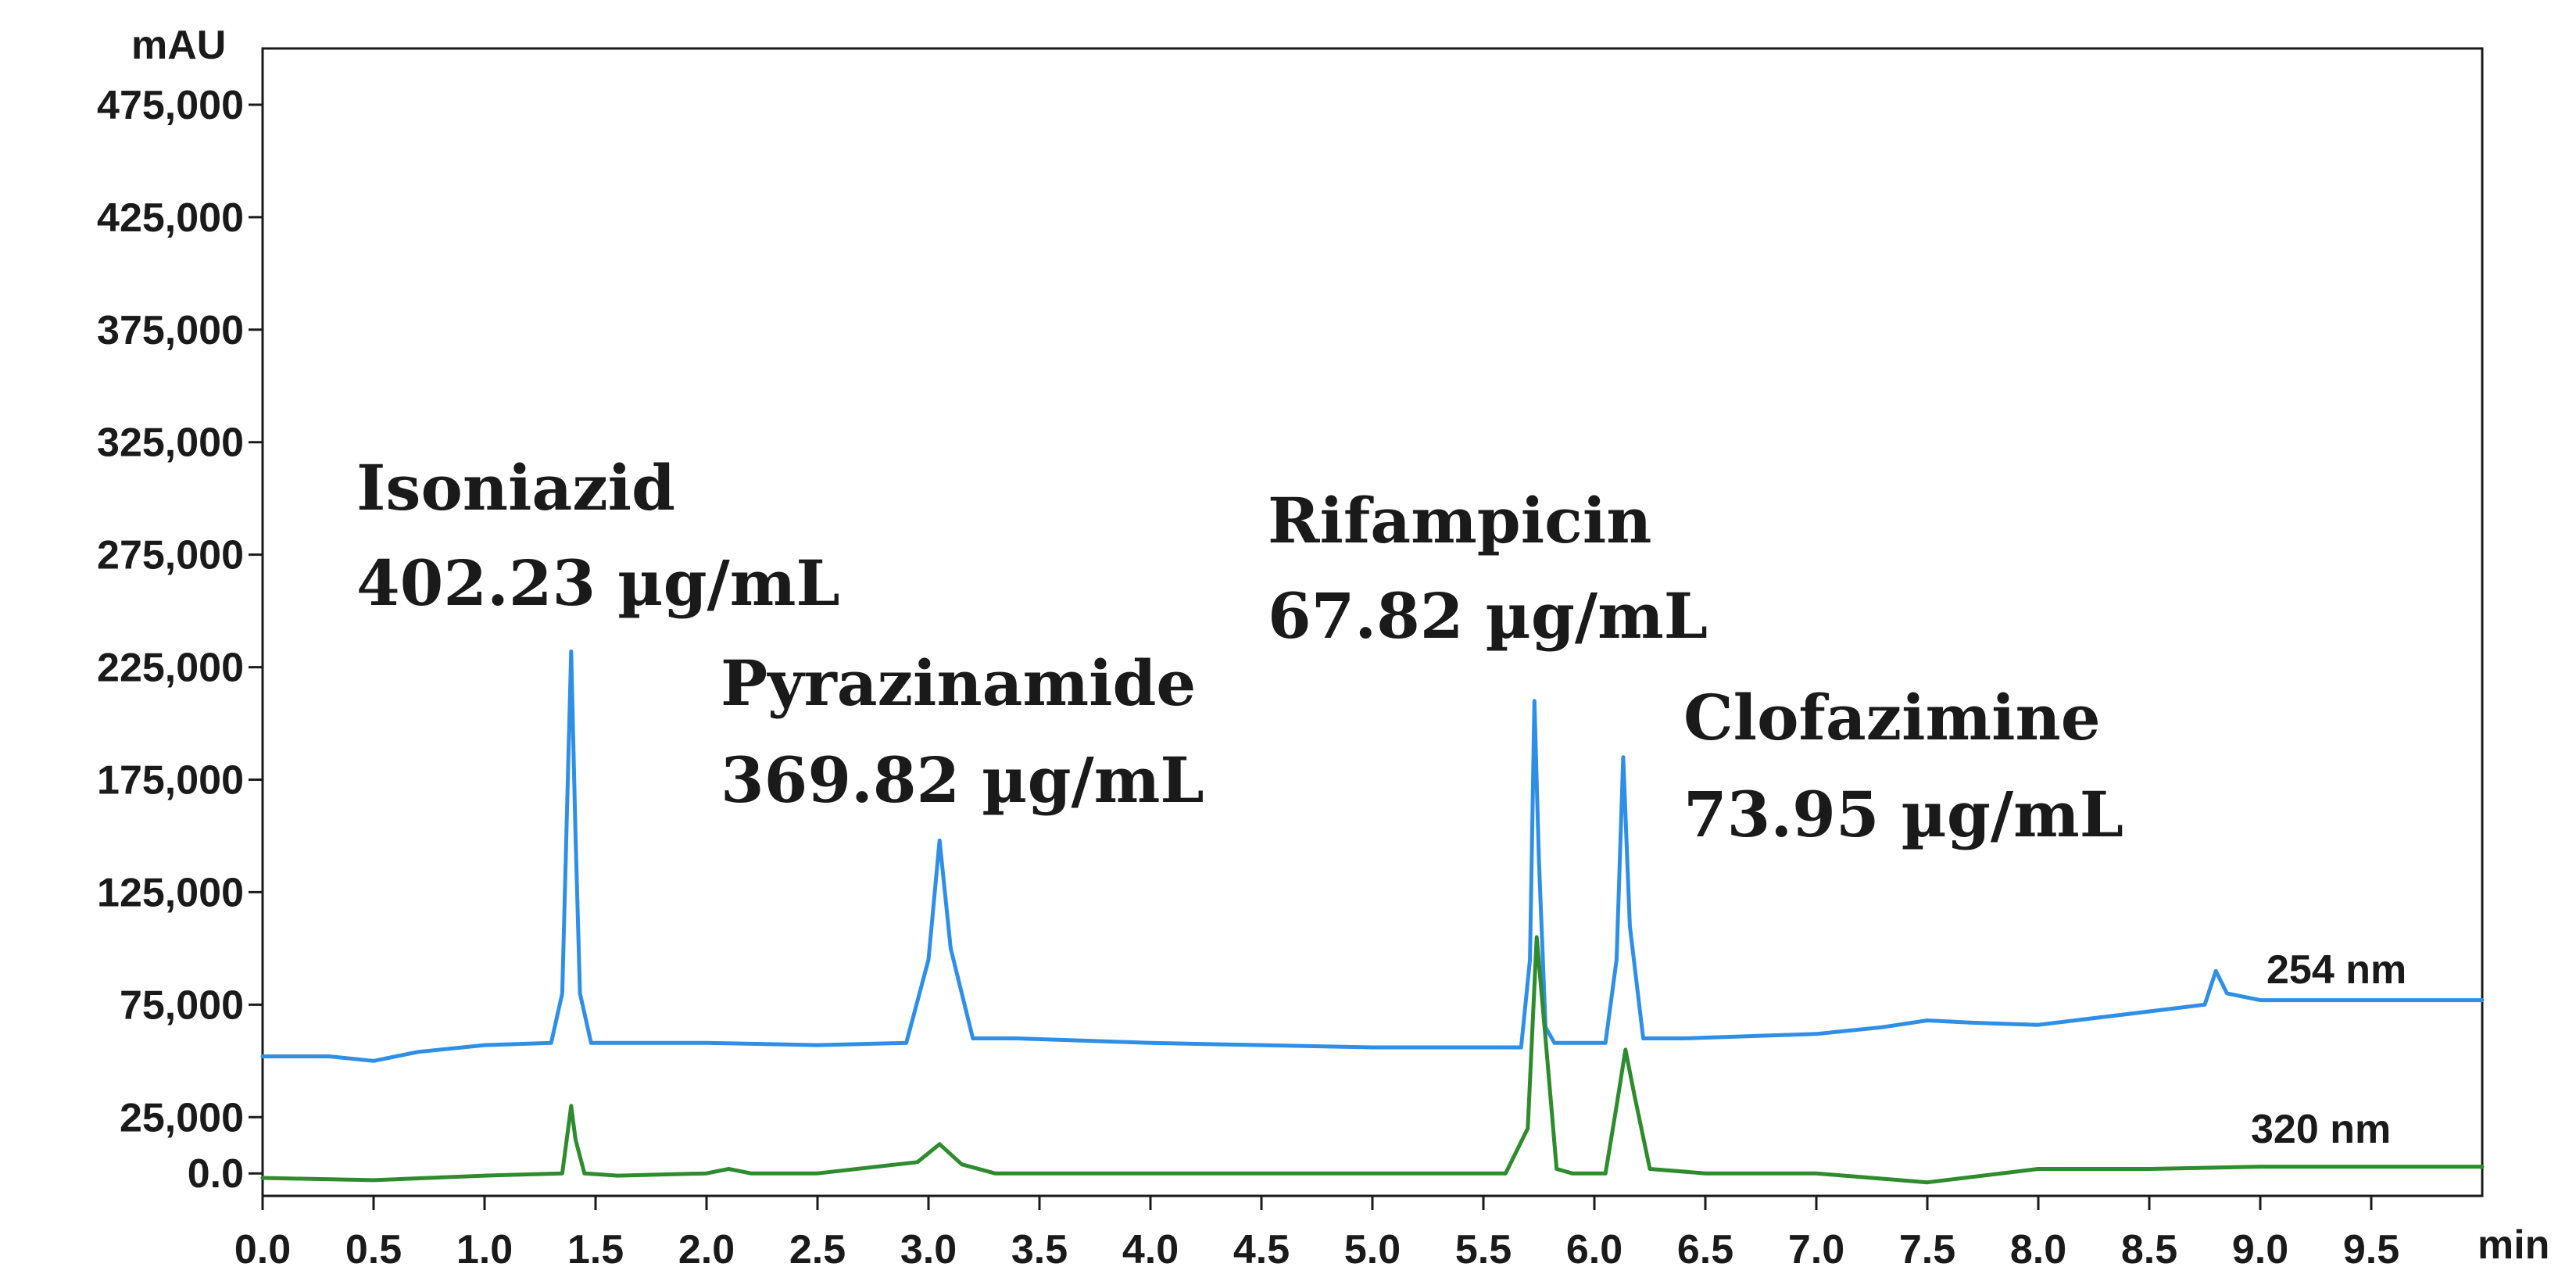 This screenshot has height=1285, width=2576. Describe the element at coordinates (1892, 717) in the screenshot. I see `annotation-clofazimine-name: Clofazimine` at that location.